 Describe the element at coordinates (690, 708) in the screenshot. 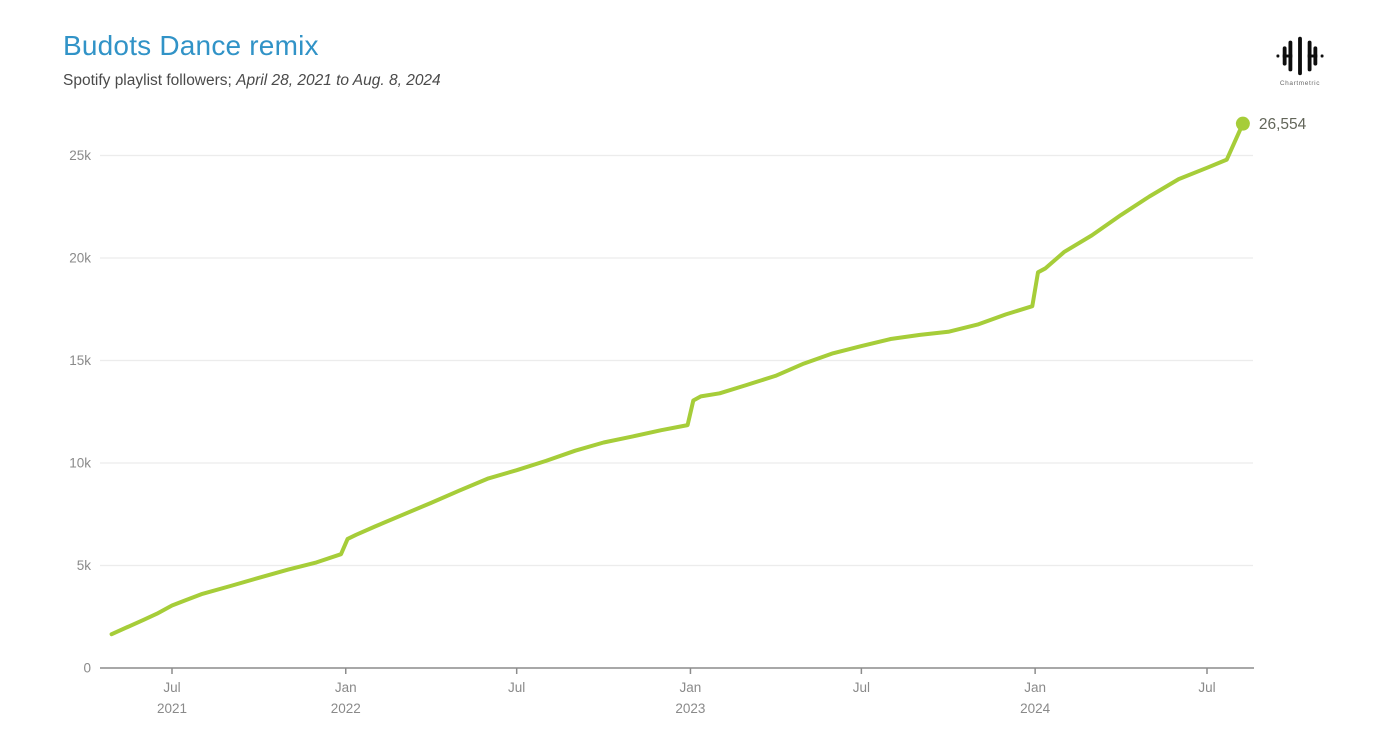

I see `x-axis-label-year: 2023` at that location.